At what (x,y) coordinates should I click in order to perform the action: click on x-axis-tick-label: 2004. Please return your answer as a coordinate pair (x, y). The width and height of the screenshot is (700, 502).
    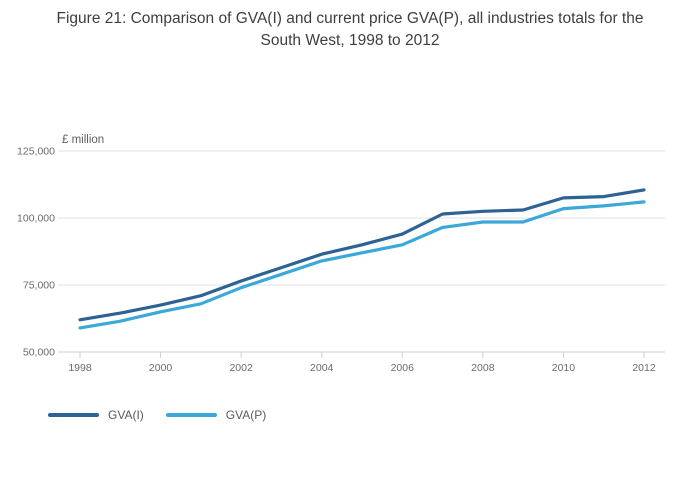
    Looking at the image, I should click on (322, 368).